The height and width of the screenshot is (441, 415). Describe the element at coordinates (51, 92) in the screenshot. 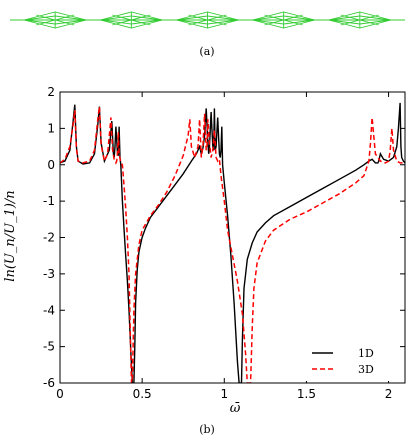

I see `y-tick-label: 2` at that location.